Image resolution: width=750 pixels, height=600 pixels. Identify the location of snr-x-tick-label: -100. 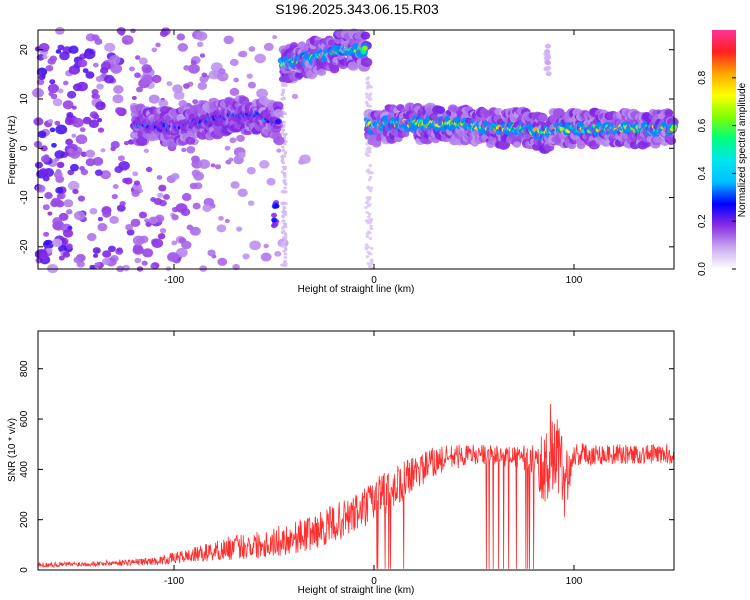
(174, 581).